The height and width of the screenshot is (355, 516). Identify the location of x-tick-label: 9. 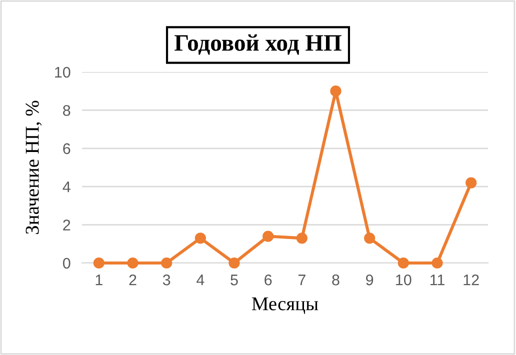
(370, 280).